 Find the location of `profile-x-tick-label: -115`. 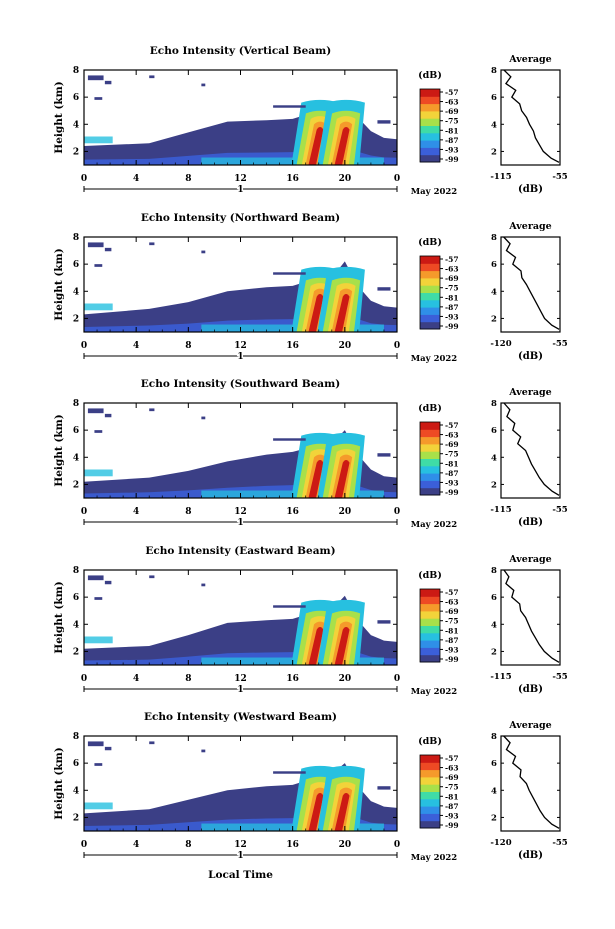

profile-x-tick-label: -115 is located at coordinates (500, 677).